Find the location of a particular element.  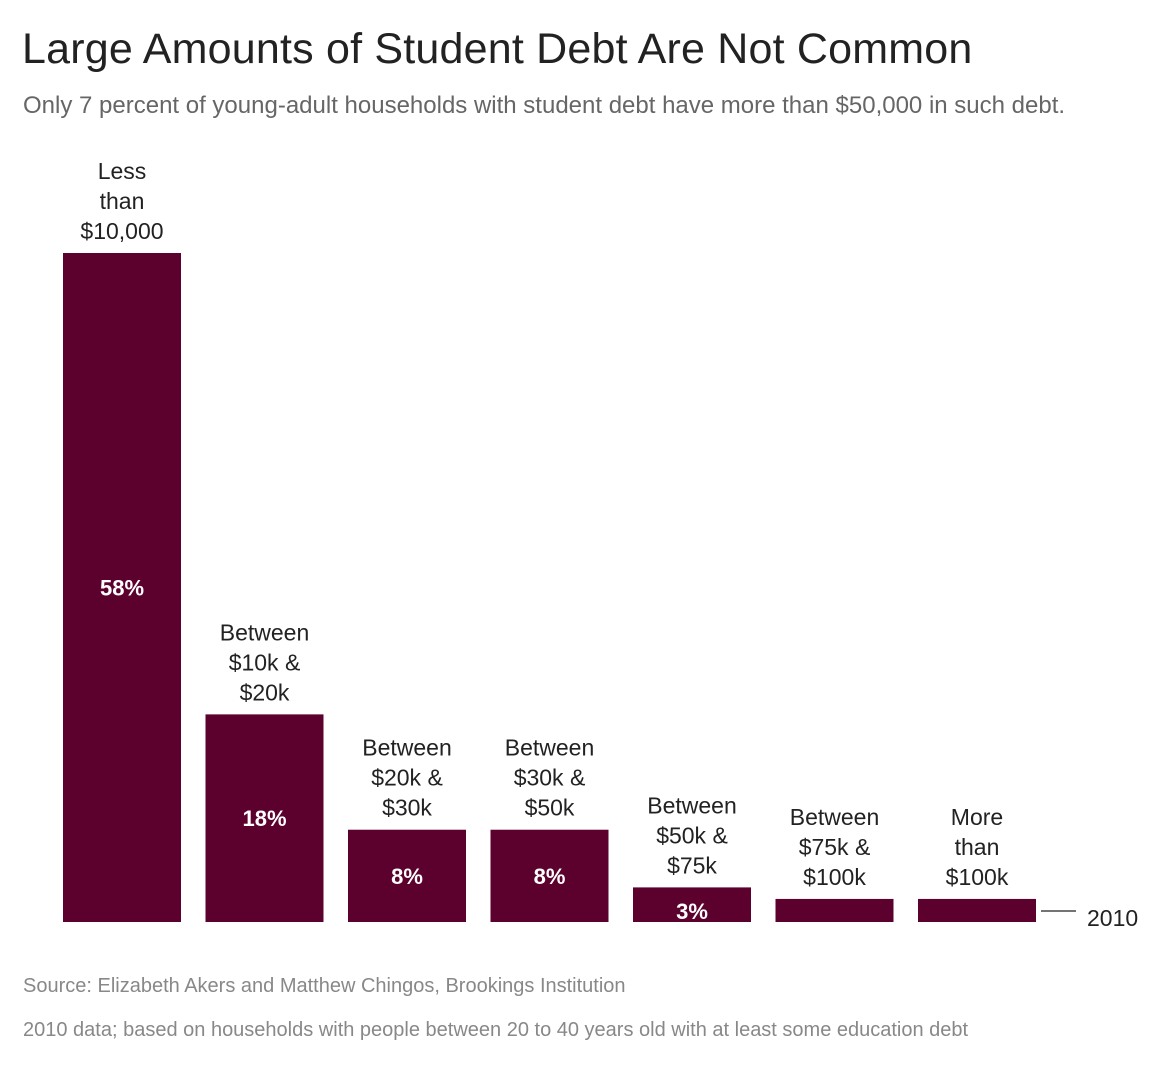

bar-value-label: 18% is located at coordinates (264, 818).